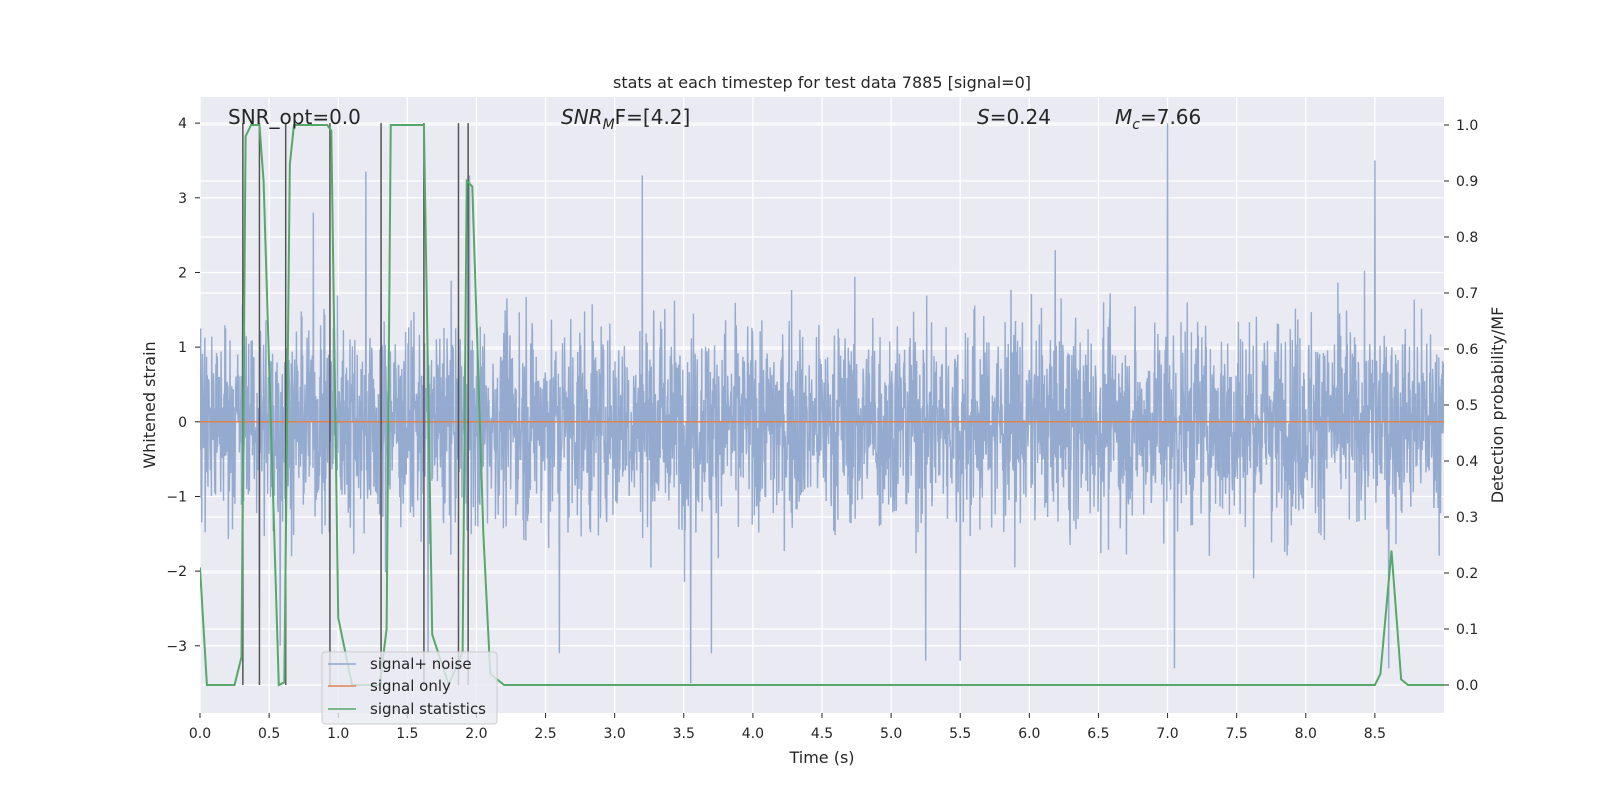 The height and width of the screenshot is (800, 1600). Describe the element at coordinates (684, 734) in the screenshot. I see `x-tick-label: 3.5` at that location.